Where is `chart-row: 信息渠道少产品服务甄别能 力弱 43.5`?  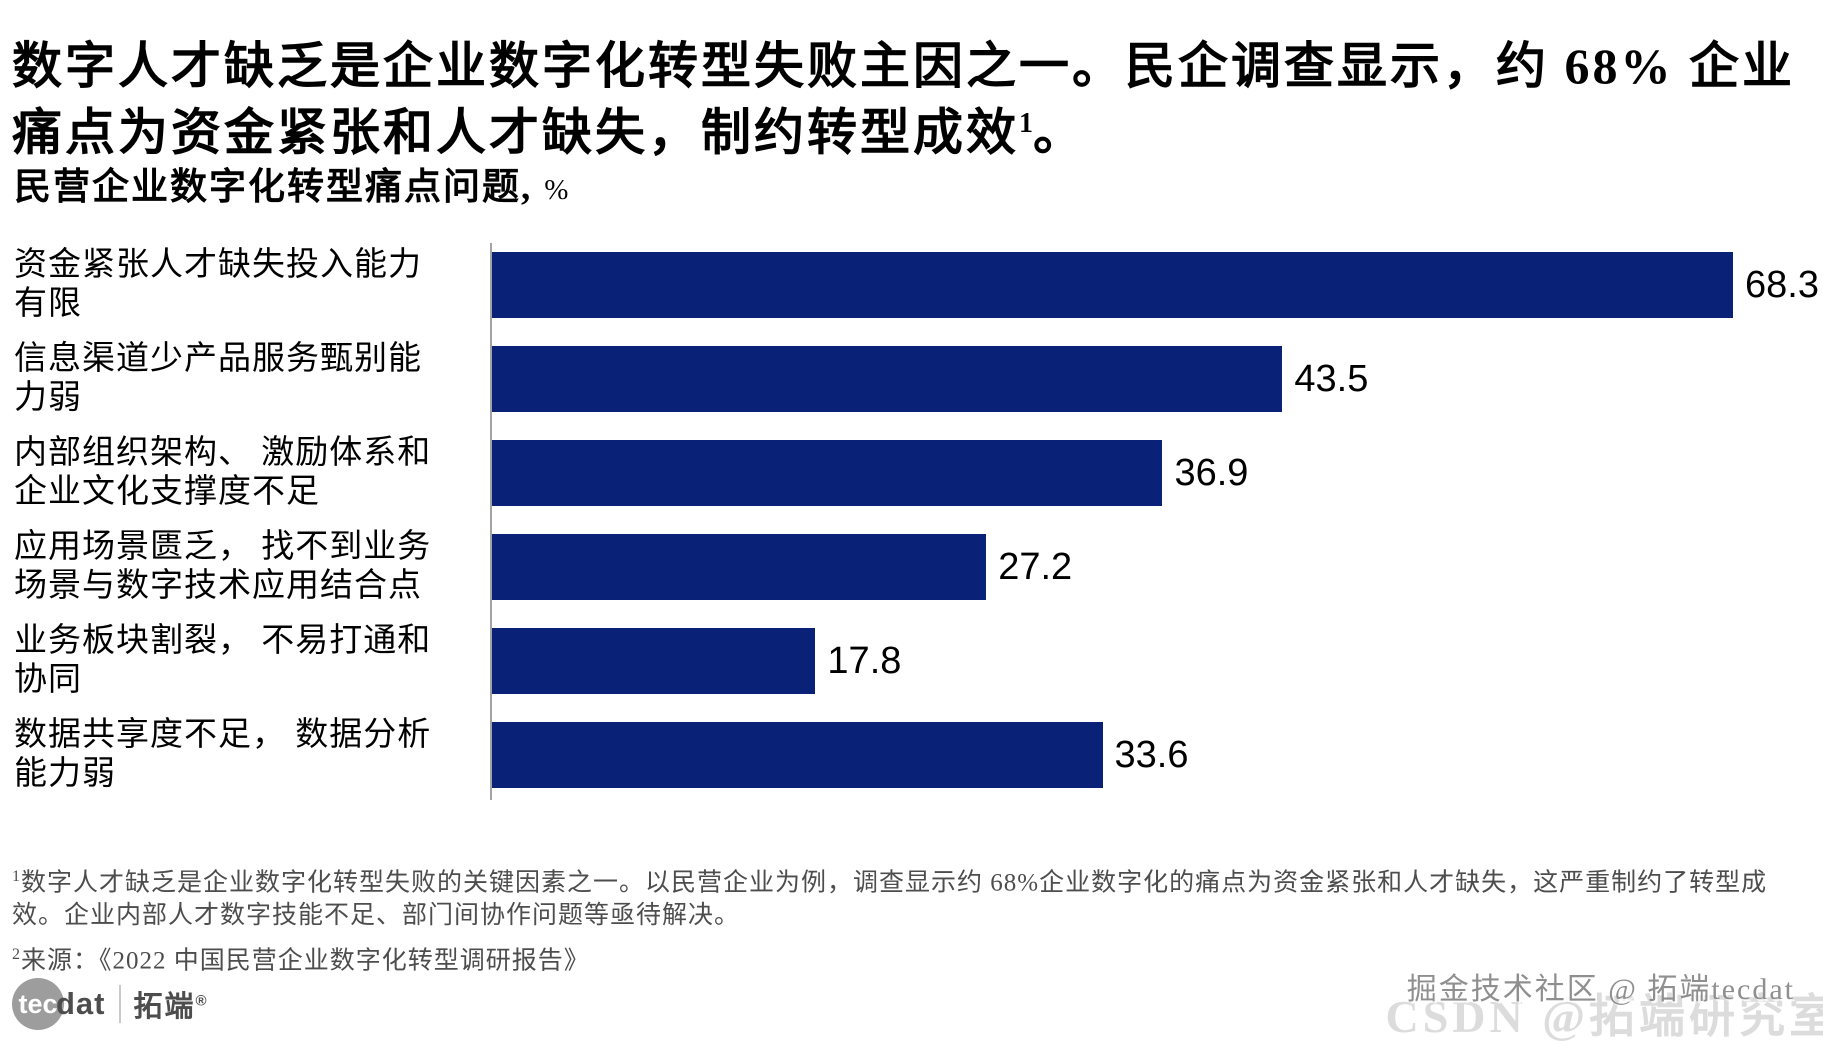
chart-row: 信息渠道少产品服务甄别能 力弱 43.5 is located at coordinates (911, 378).